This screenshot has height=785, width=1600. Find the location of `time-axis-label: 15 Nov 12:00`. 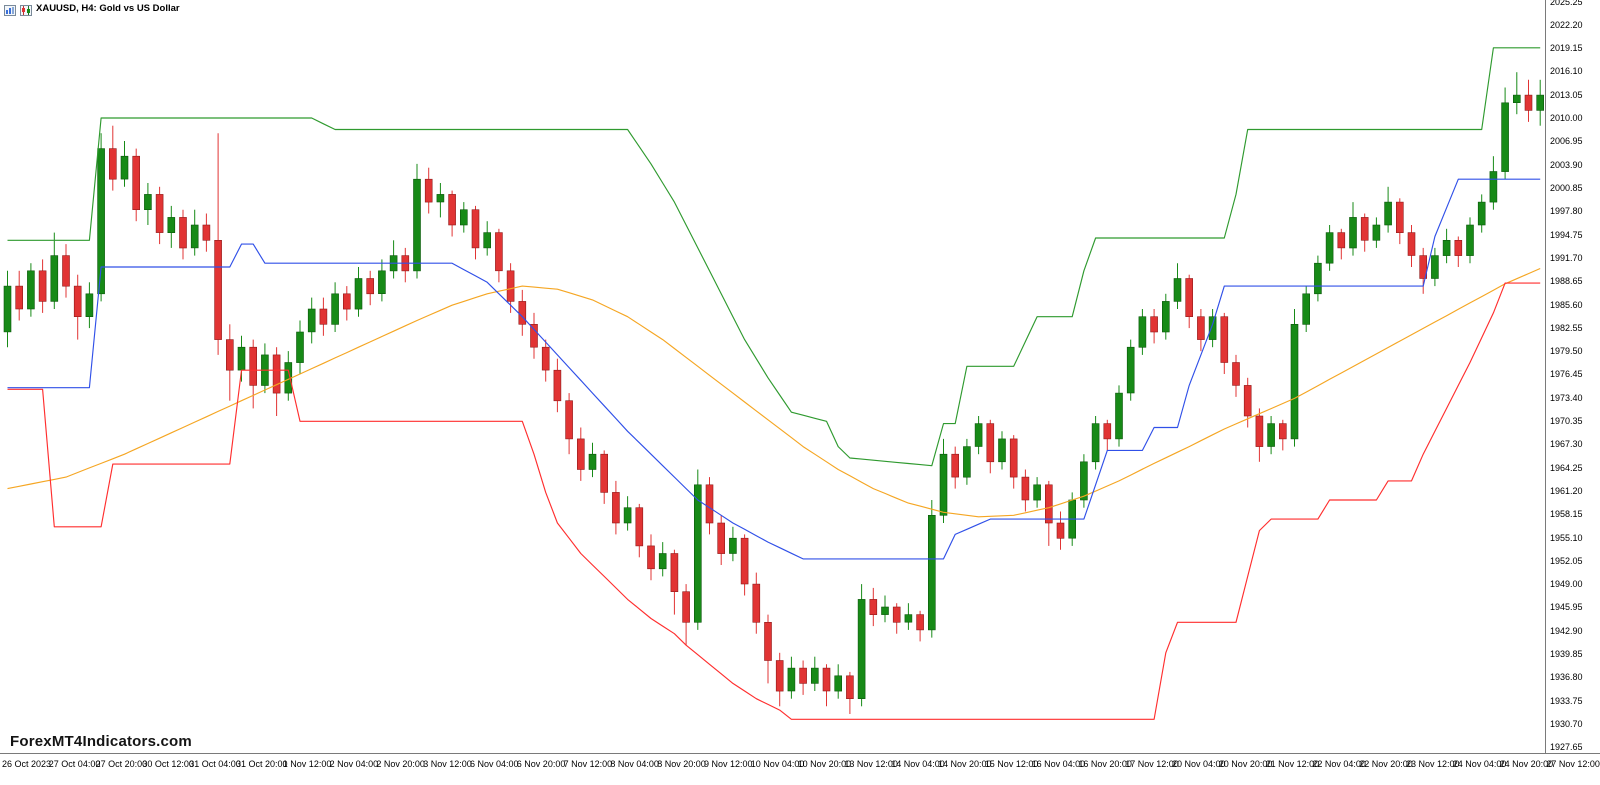

time-axis-label: 15 Nov 12:00 is located at coordinates (1011, 764).